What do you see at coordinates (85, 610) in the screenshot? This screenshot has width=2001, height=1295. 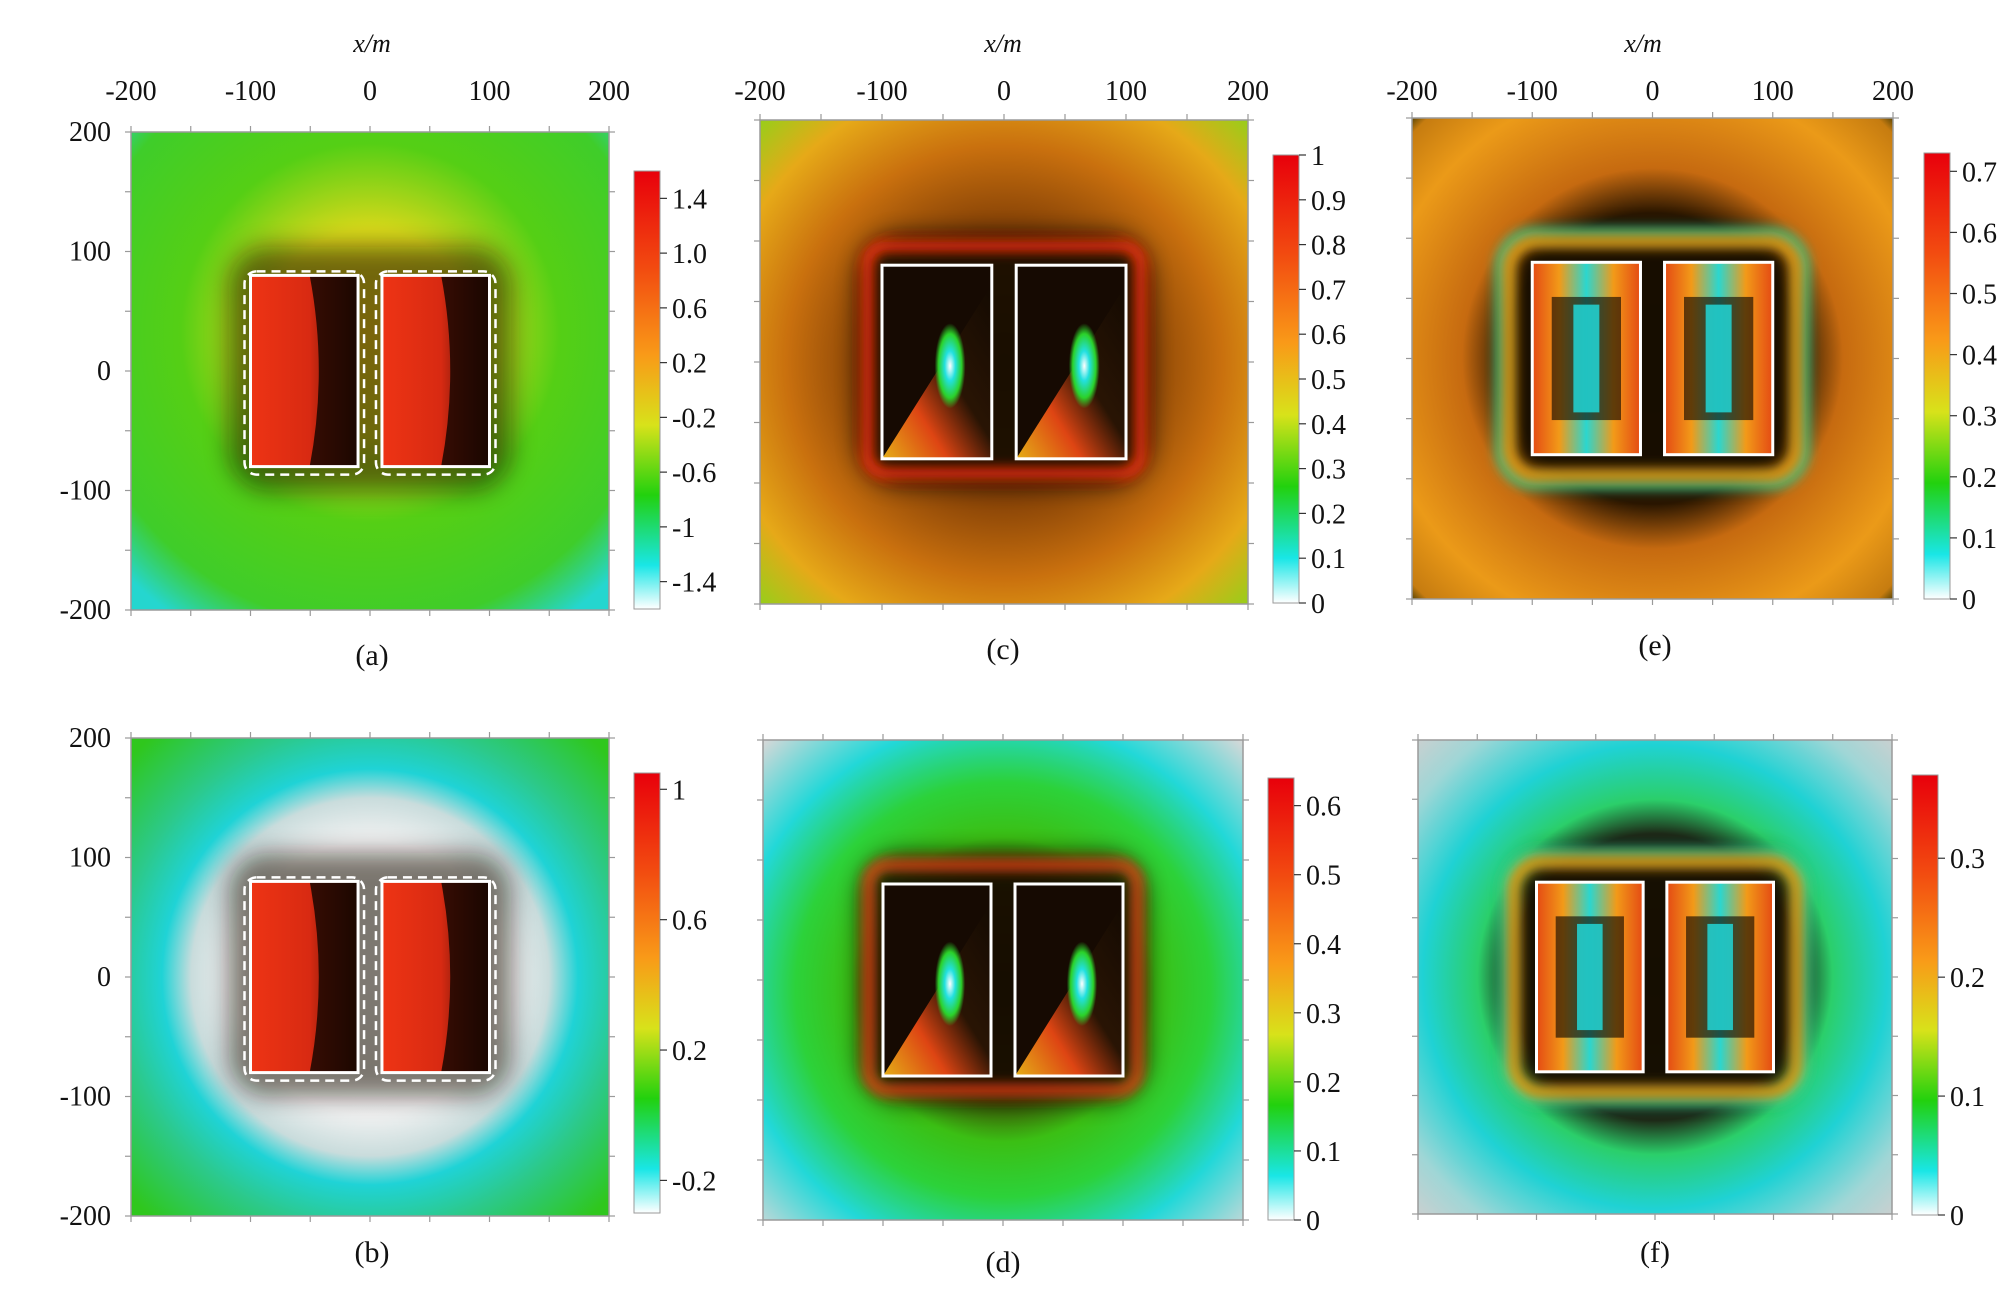 I see `y-tick-label: -200` at bounding box center [85, 610].